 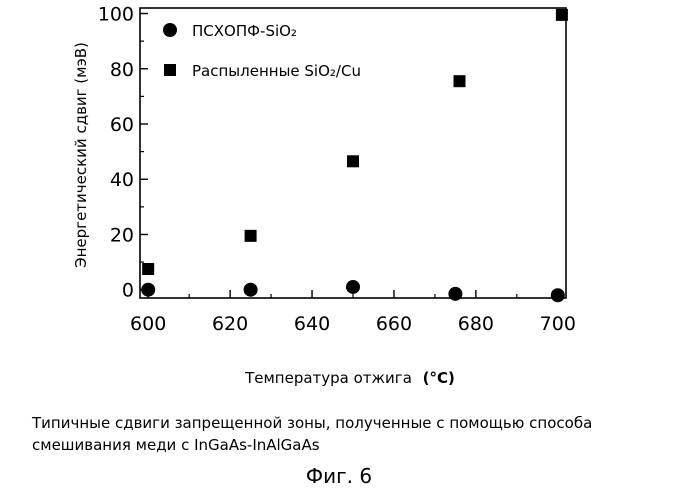 What do you see at coordinates (276, 71) in the screenshot?
I see `legend-label: Распыленные SiO₂/Cu` at bounding box center [276, 71].